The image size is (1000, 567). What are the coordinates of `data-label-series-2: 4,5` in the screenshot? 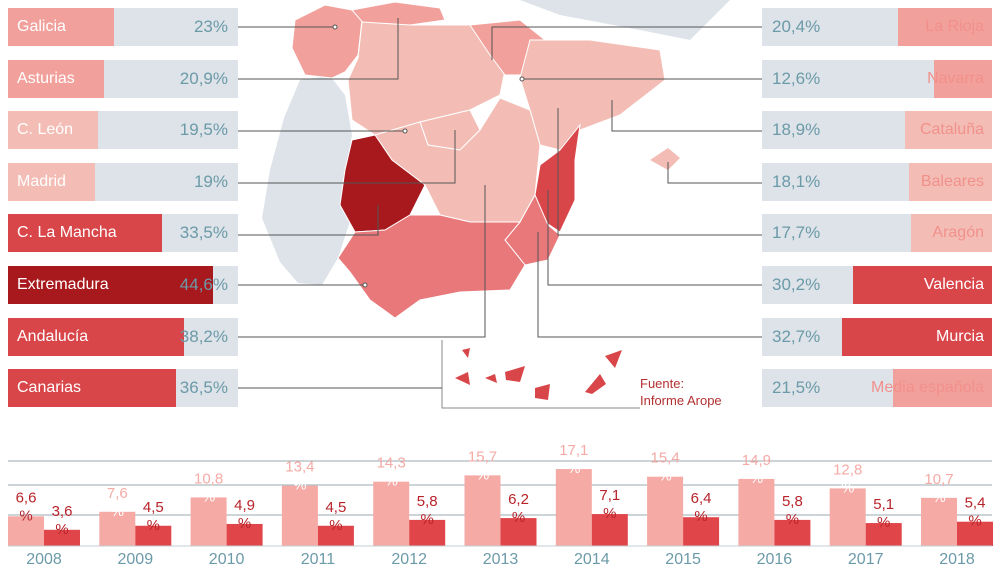 It's located at (335, 507).